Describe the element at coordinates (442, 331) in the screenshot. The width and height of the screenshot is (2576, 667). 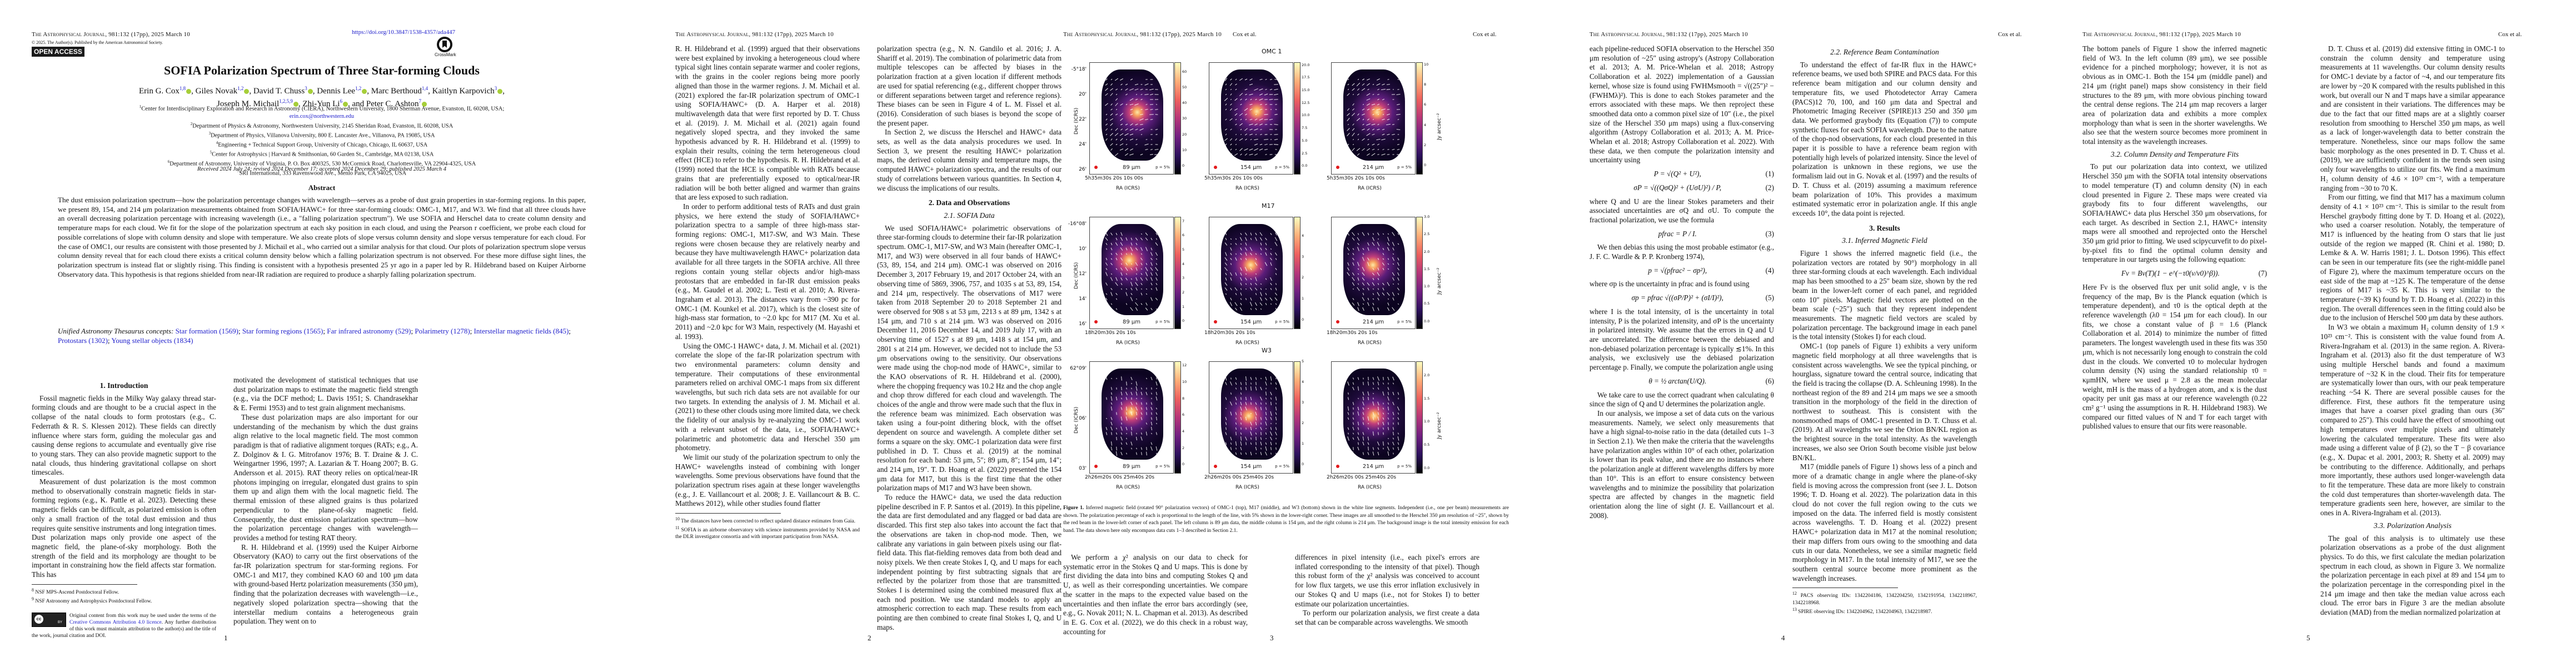
I see `uat-concept-link: Polarimetry (1278)` at that location.